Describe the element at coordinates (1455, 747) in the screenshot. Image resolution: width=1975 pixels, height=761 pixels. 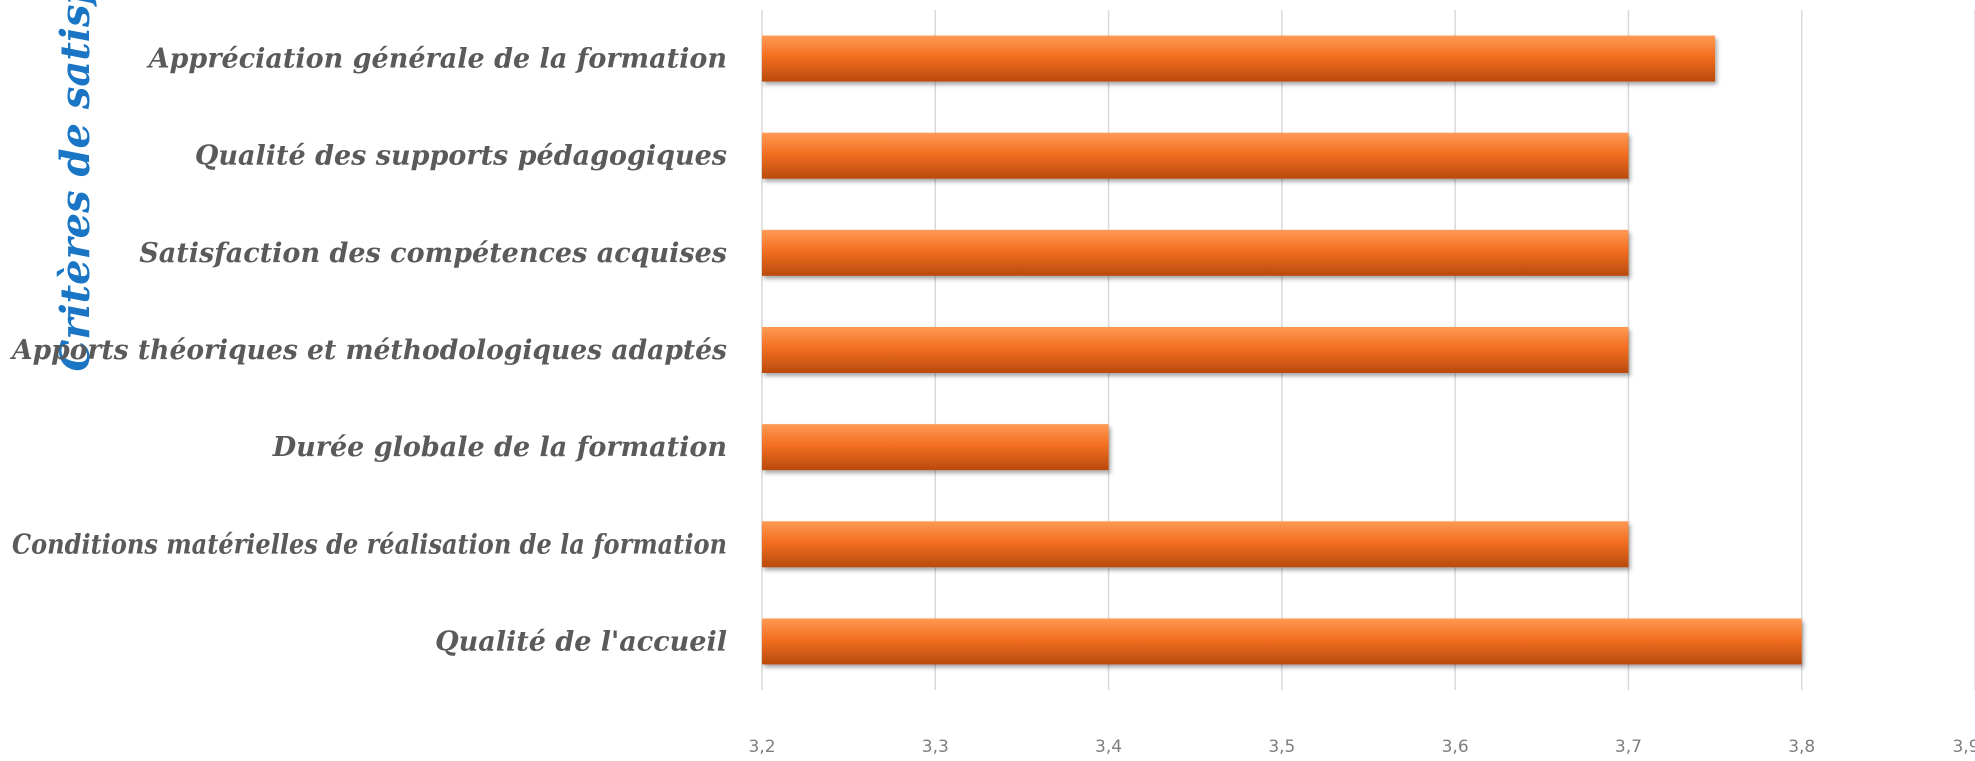
I see `x-tick-label: 3,6` at that location.